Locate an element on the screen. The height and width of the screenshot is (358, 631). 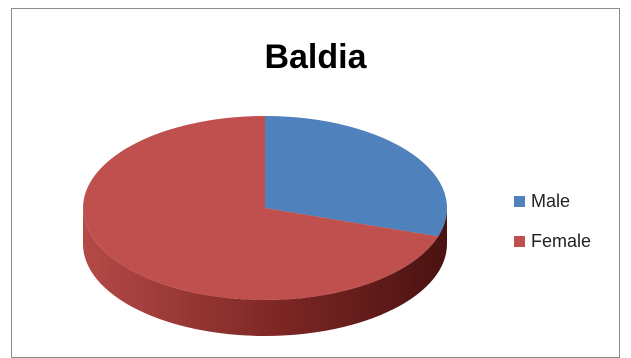
legend-label-female: Female is located at coordinates (561, 240).